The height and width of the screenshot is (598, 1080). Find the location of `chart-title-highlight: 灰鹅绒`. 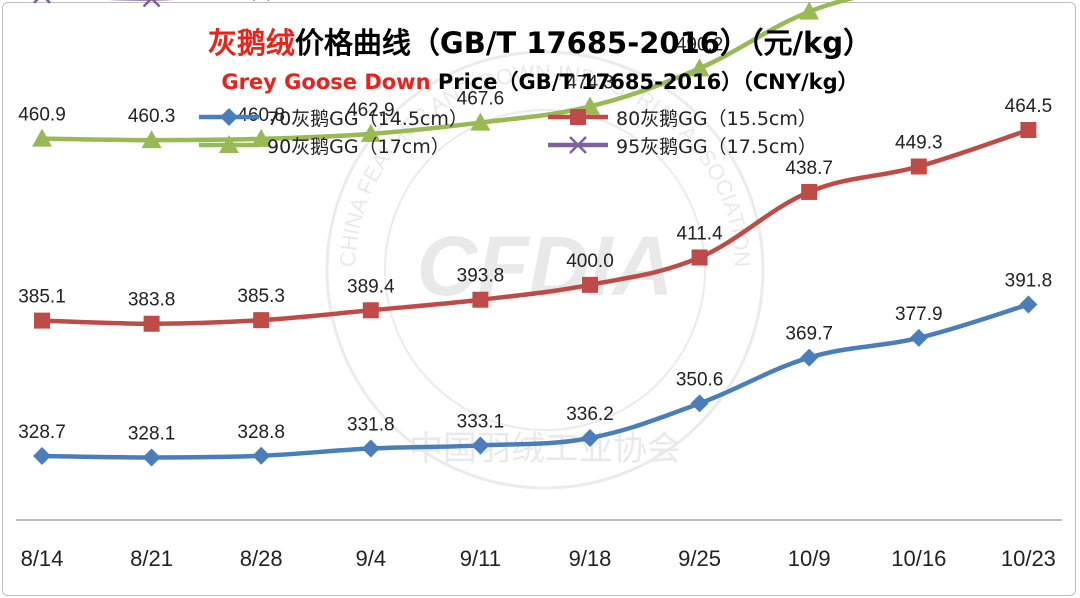

chart-title-highlight: 灰鹅绒 is located at coordinates (251, 43).